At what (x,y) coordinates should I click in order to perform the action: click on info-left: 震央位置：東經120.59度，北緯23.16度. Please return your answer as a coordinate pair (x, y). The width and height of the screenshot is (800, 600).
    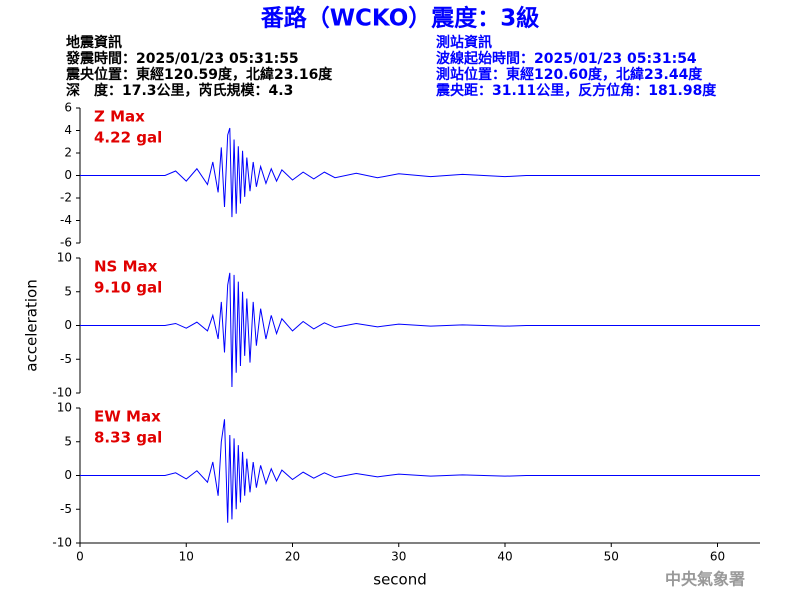
    Looking at the image, I should click on (199, 74).